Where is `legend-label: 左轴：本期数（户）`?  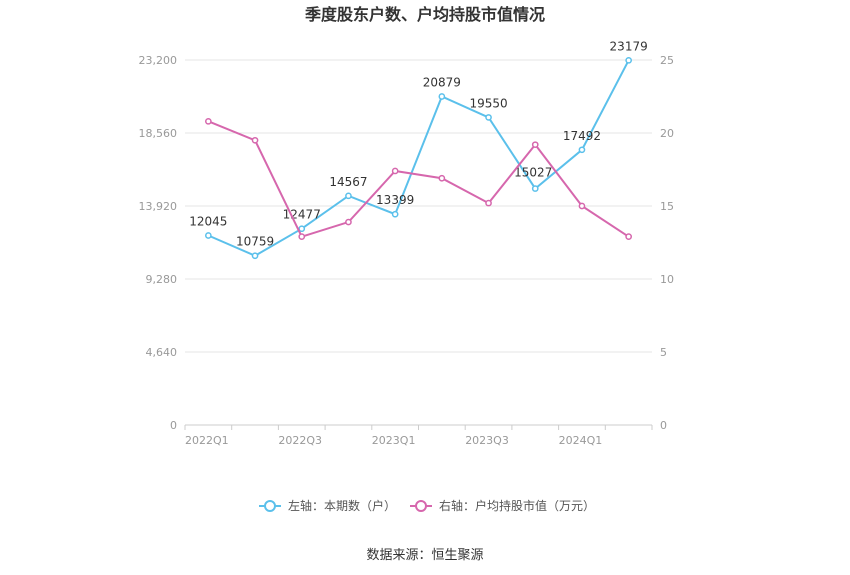
legend-label: 左轴：本期数（户） is located at coordinates (342, 505).